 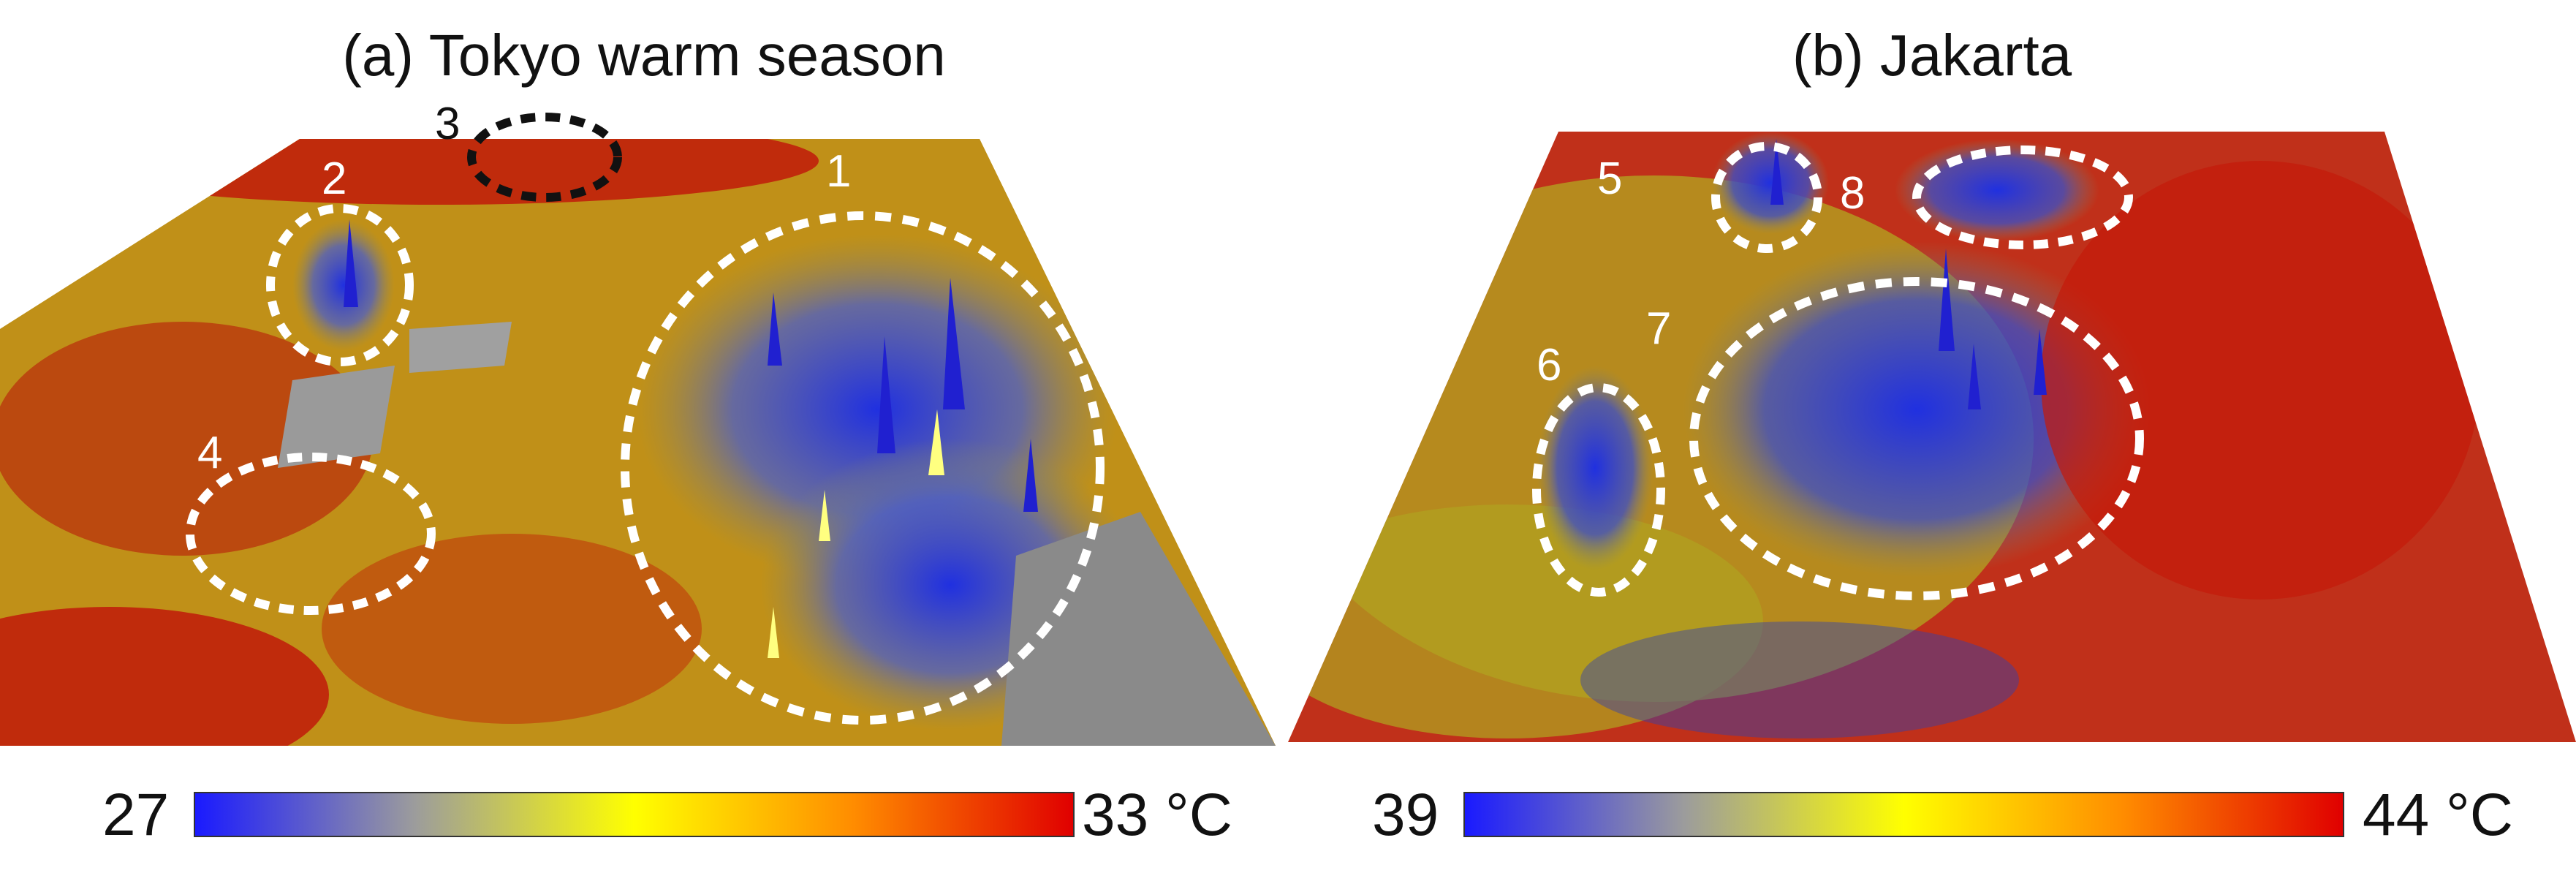 I want to click on region-8-circle, so click(x=2022, y=197).